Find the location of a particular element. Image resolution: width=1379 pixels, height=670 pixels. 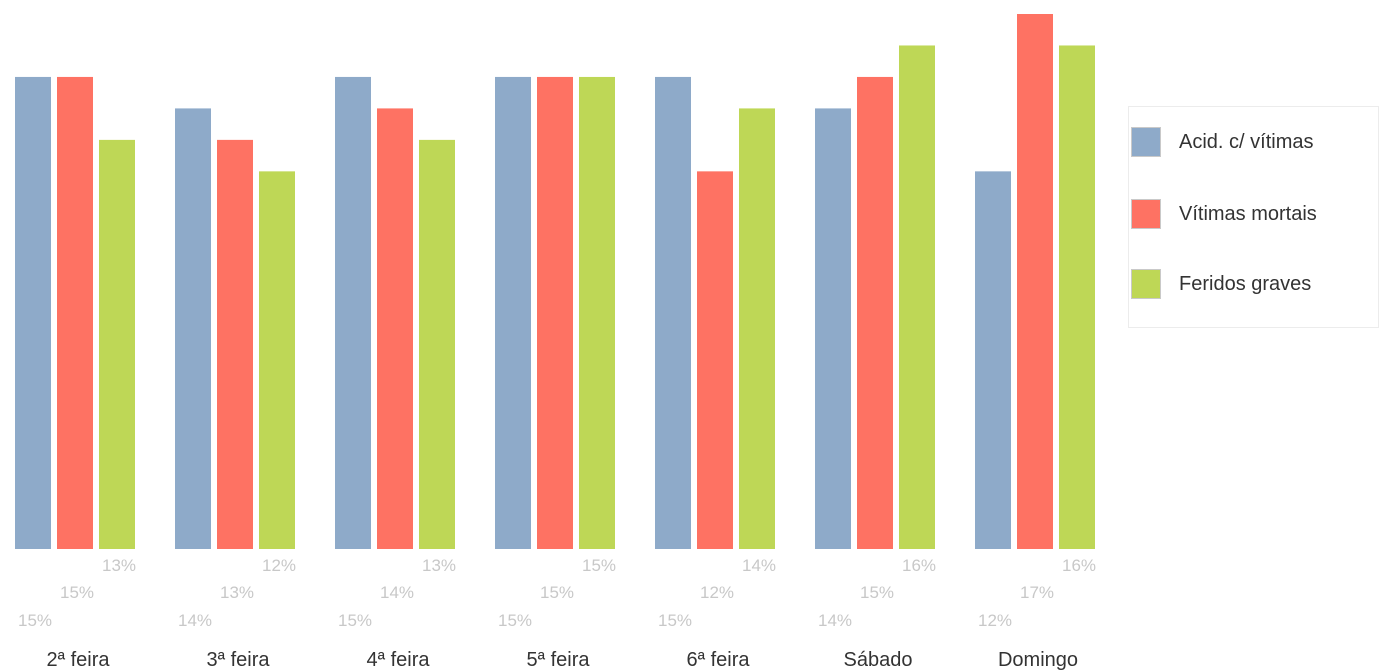

legend-label-acid-c-vitimas: Acid. c/ vítimas is located at coordinates (1246, 141).